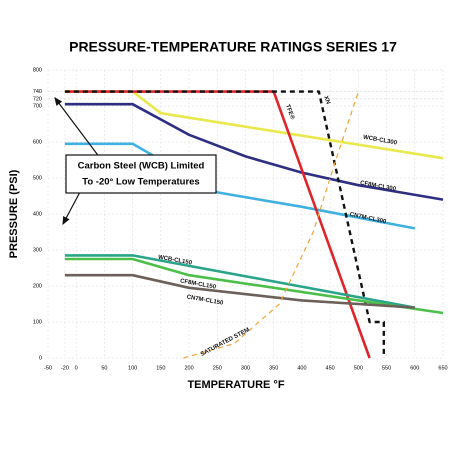 This screenshot has width=452, height=457. I want to click on y-tick-label: 300, so click(37, 250).